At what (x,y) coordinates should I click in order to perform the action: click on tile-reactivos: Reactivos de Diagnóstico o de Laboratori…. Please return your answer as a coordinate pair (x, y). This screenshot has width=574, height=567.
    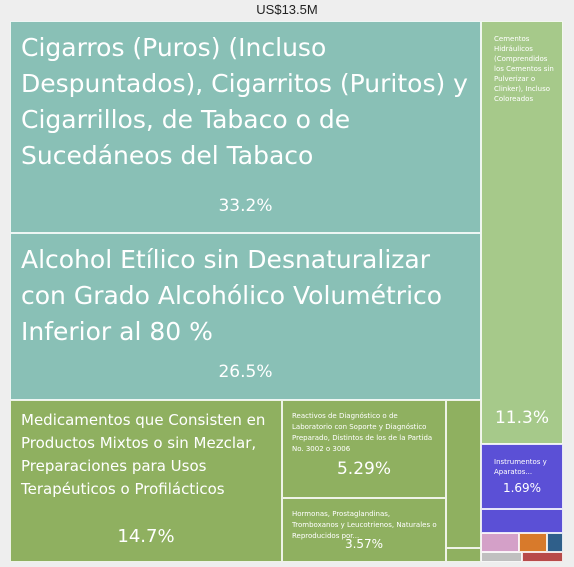
    Looking at the image, I should click on (364, 449).